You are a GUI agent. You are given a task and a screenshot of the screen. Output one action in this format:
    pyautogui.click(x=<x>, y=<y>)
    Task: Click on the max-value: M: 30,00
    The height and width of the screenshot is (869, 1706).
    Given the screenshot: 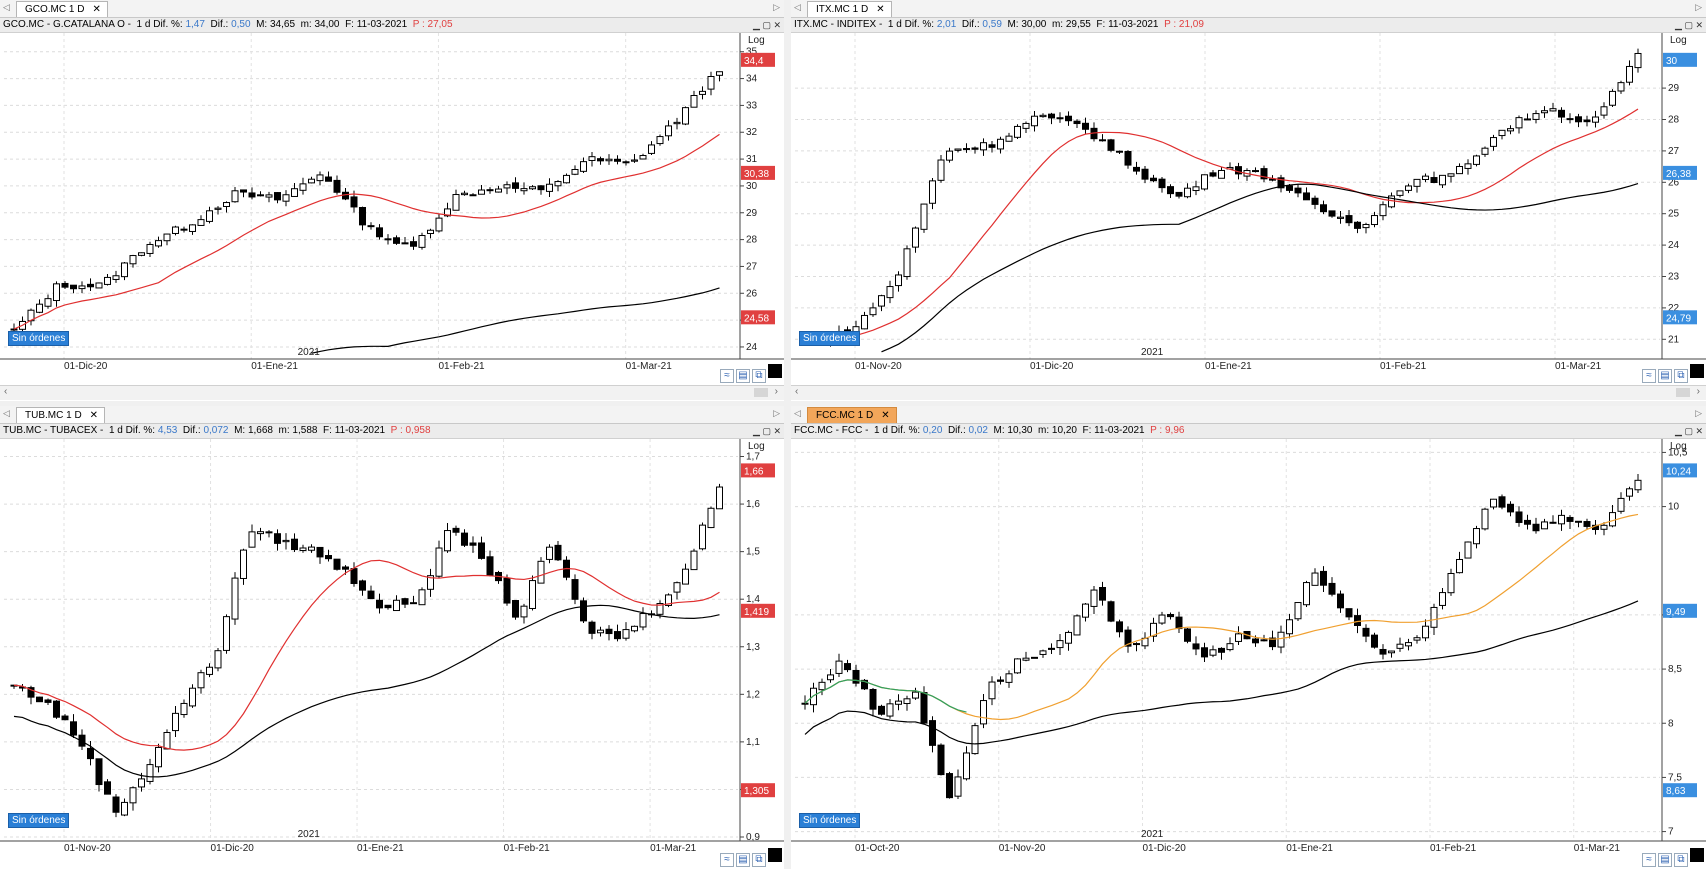 What is the action you would take?
    pyautogui.click(x=1027, y=24)
    